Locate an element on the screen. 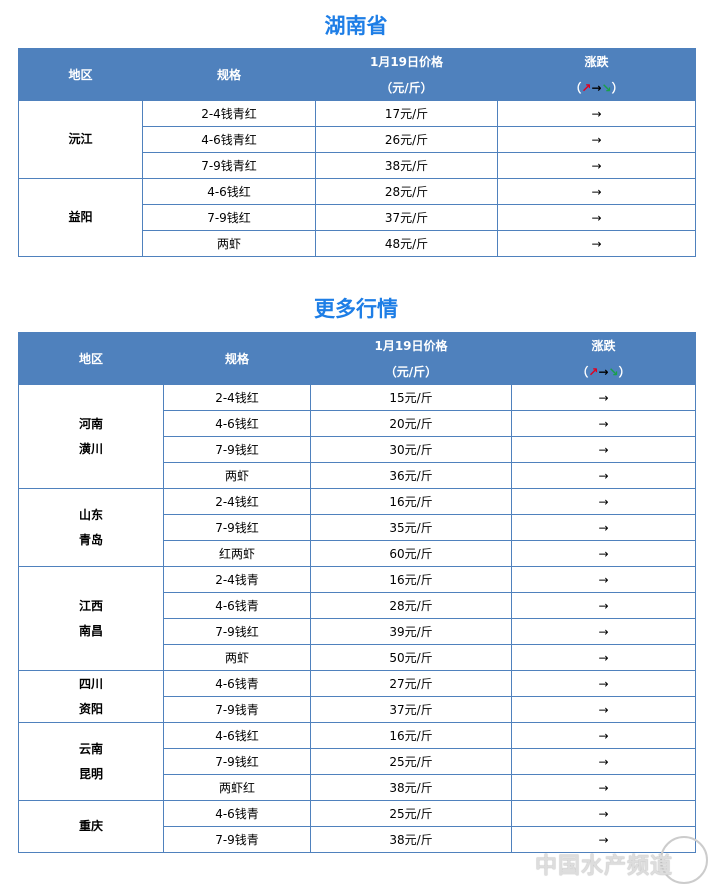 The width and height of the screenshot is (712, 891). price-cell: 20元/斤 is located at coordinates (411, 423).